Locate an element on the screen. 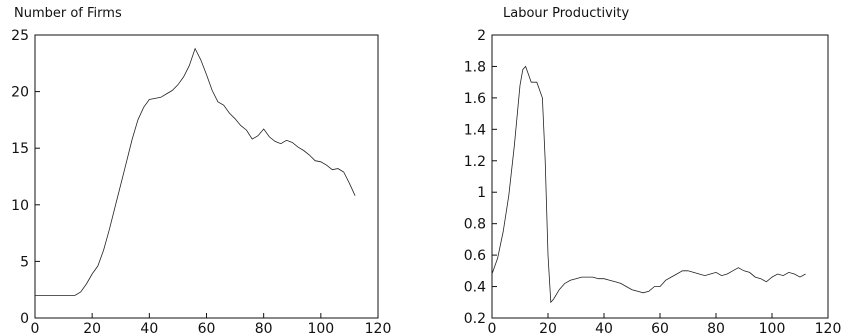  y-tick-label: 20 is located at coordinates (20, 93).